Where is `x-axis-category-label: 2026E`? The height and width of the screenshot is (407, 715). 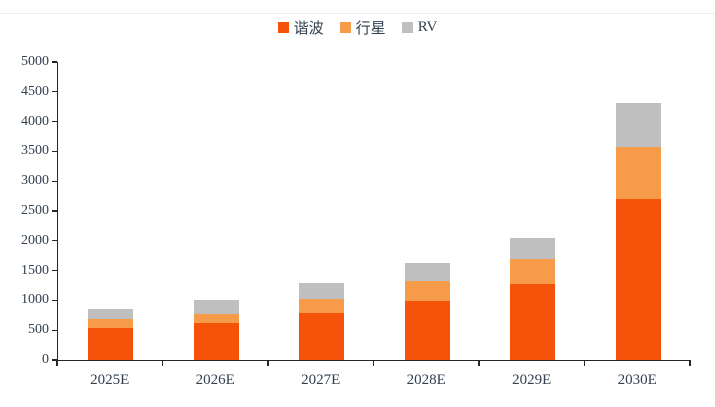
x-axis-category-label: 2026E is located at coordinates (215, 380).